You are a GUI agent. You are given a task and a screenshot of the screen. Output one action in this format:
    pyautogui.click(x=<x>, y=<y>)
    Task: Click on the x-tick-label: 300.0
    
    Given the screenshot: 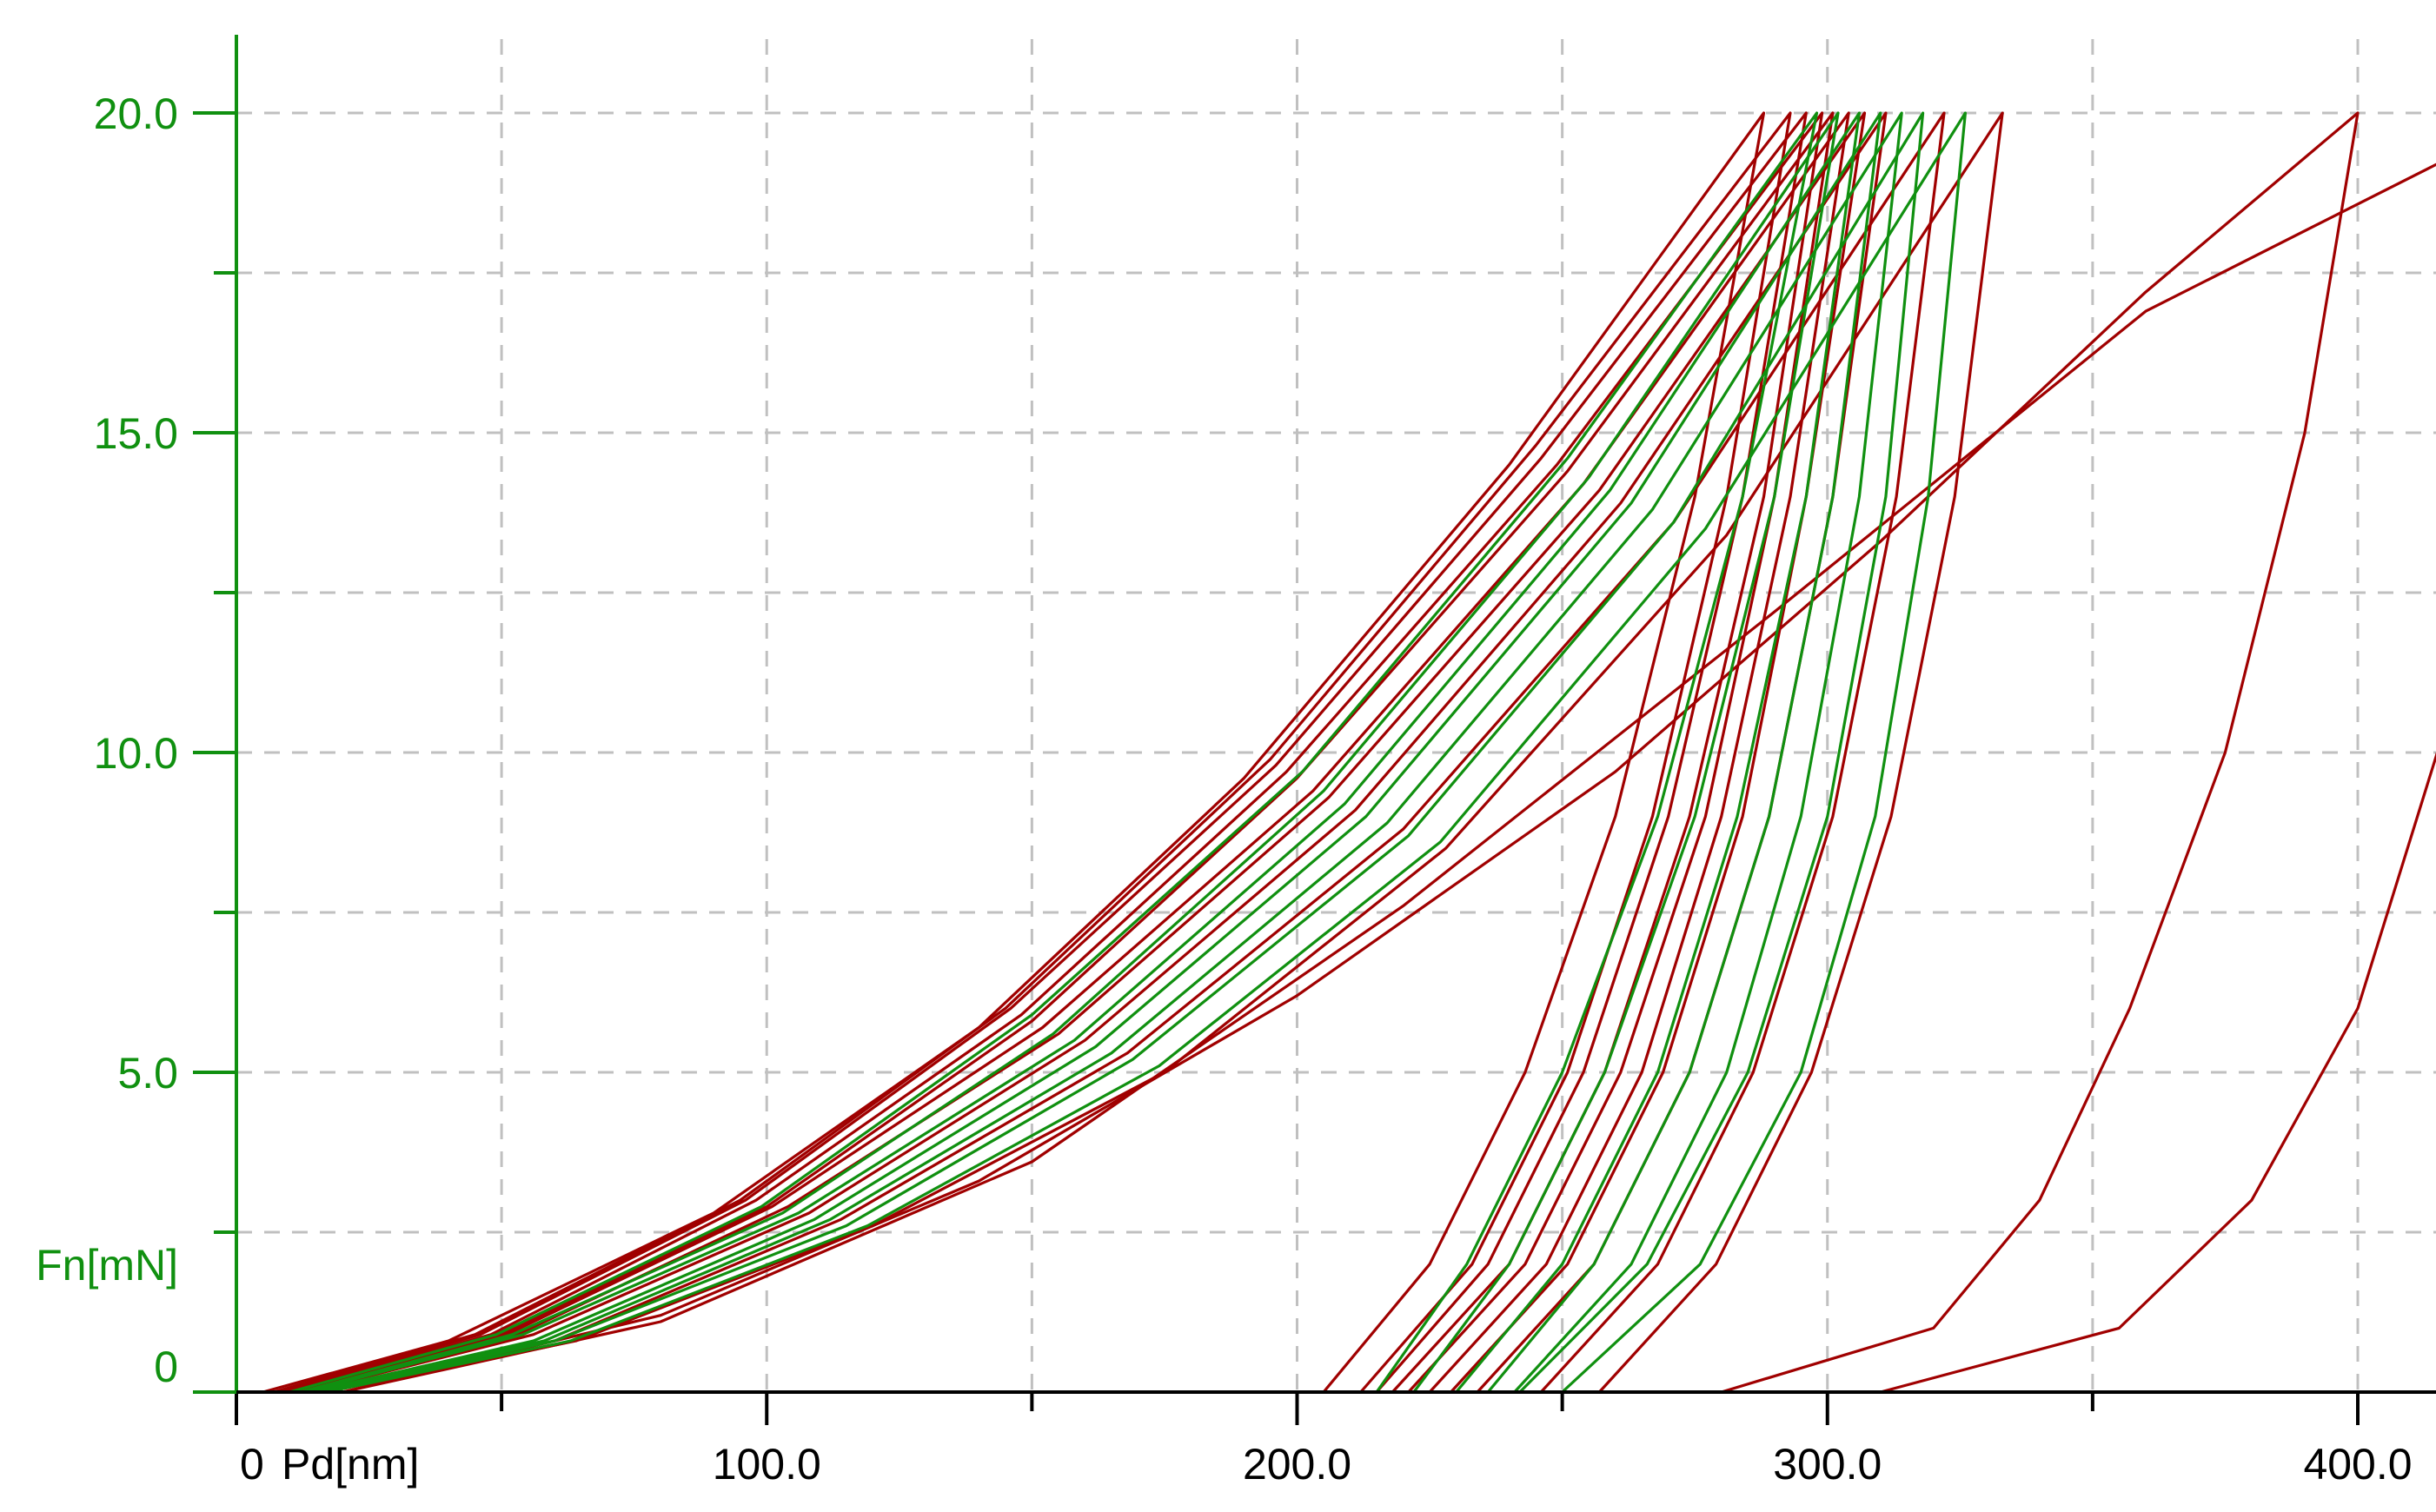 What is the action you would take?
    pyautogui.click(x=1827, y=1464)
    